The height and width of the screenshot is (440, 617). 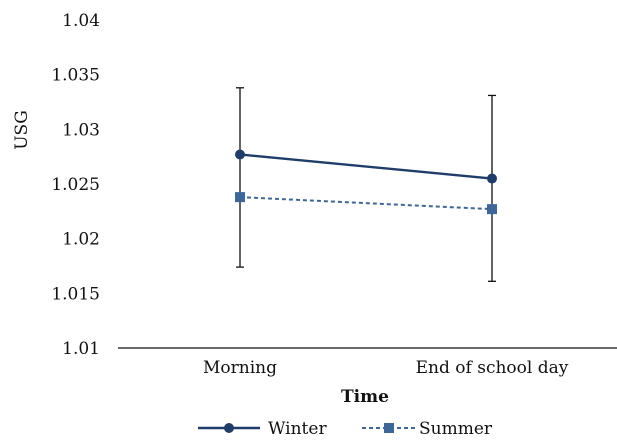 I want to click on x-tick-label: Morning, so click(x=240, y=368).